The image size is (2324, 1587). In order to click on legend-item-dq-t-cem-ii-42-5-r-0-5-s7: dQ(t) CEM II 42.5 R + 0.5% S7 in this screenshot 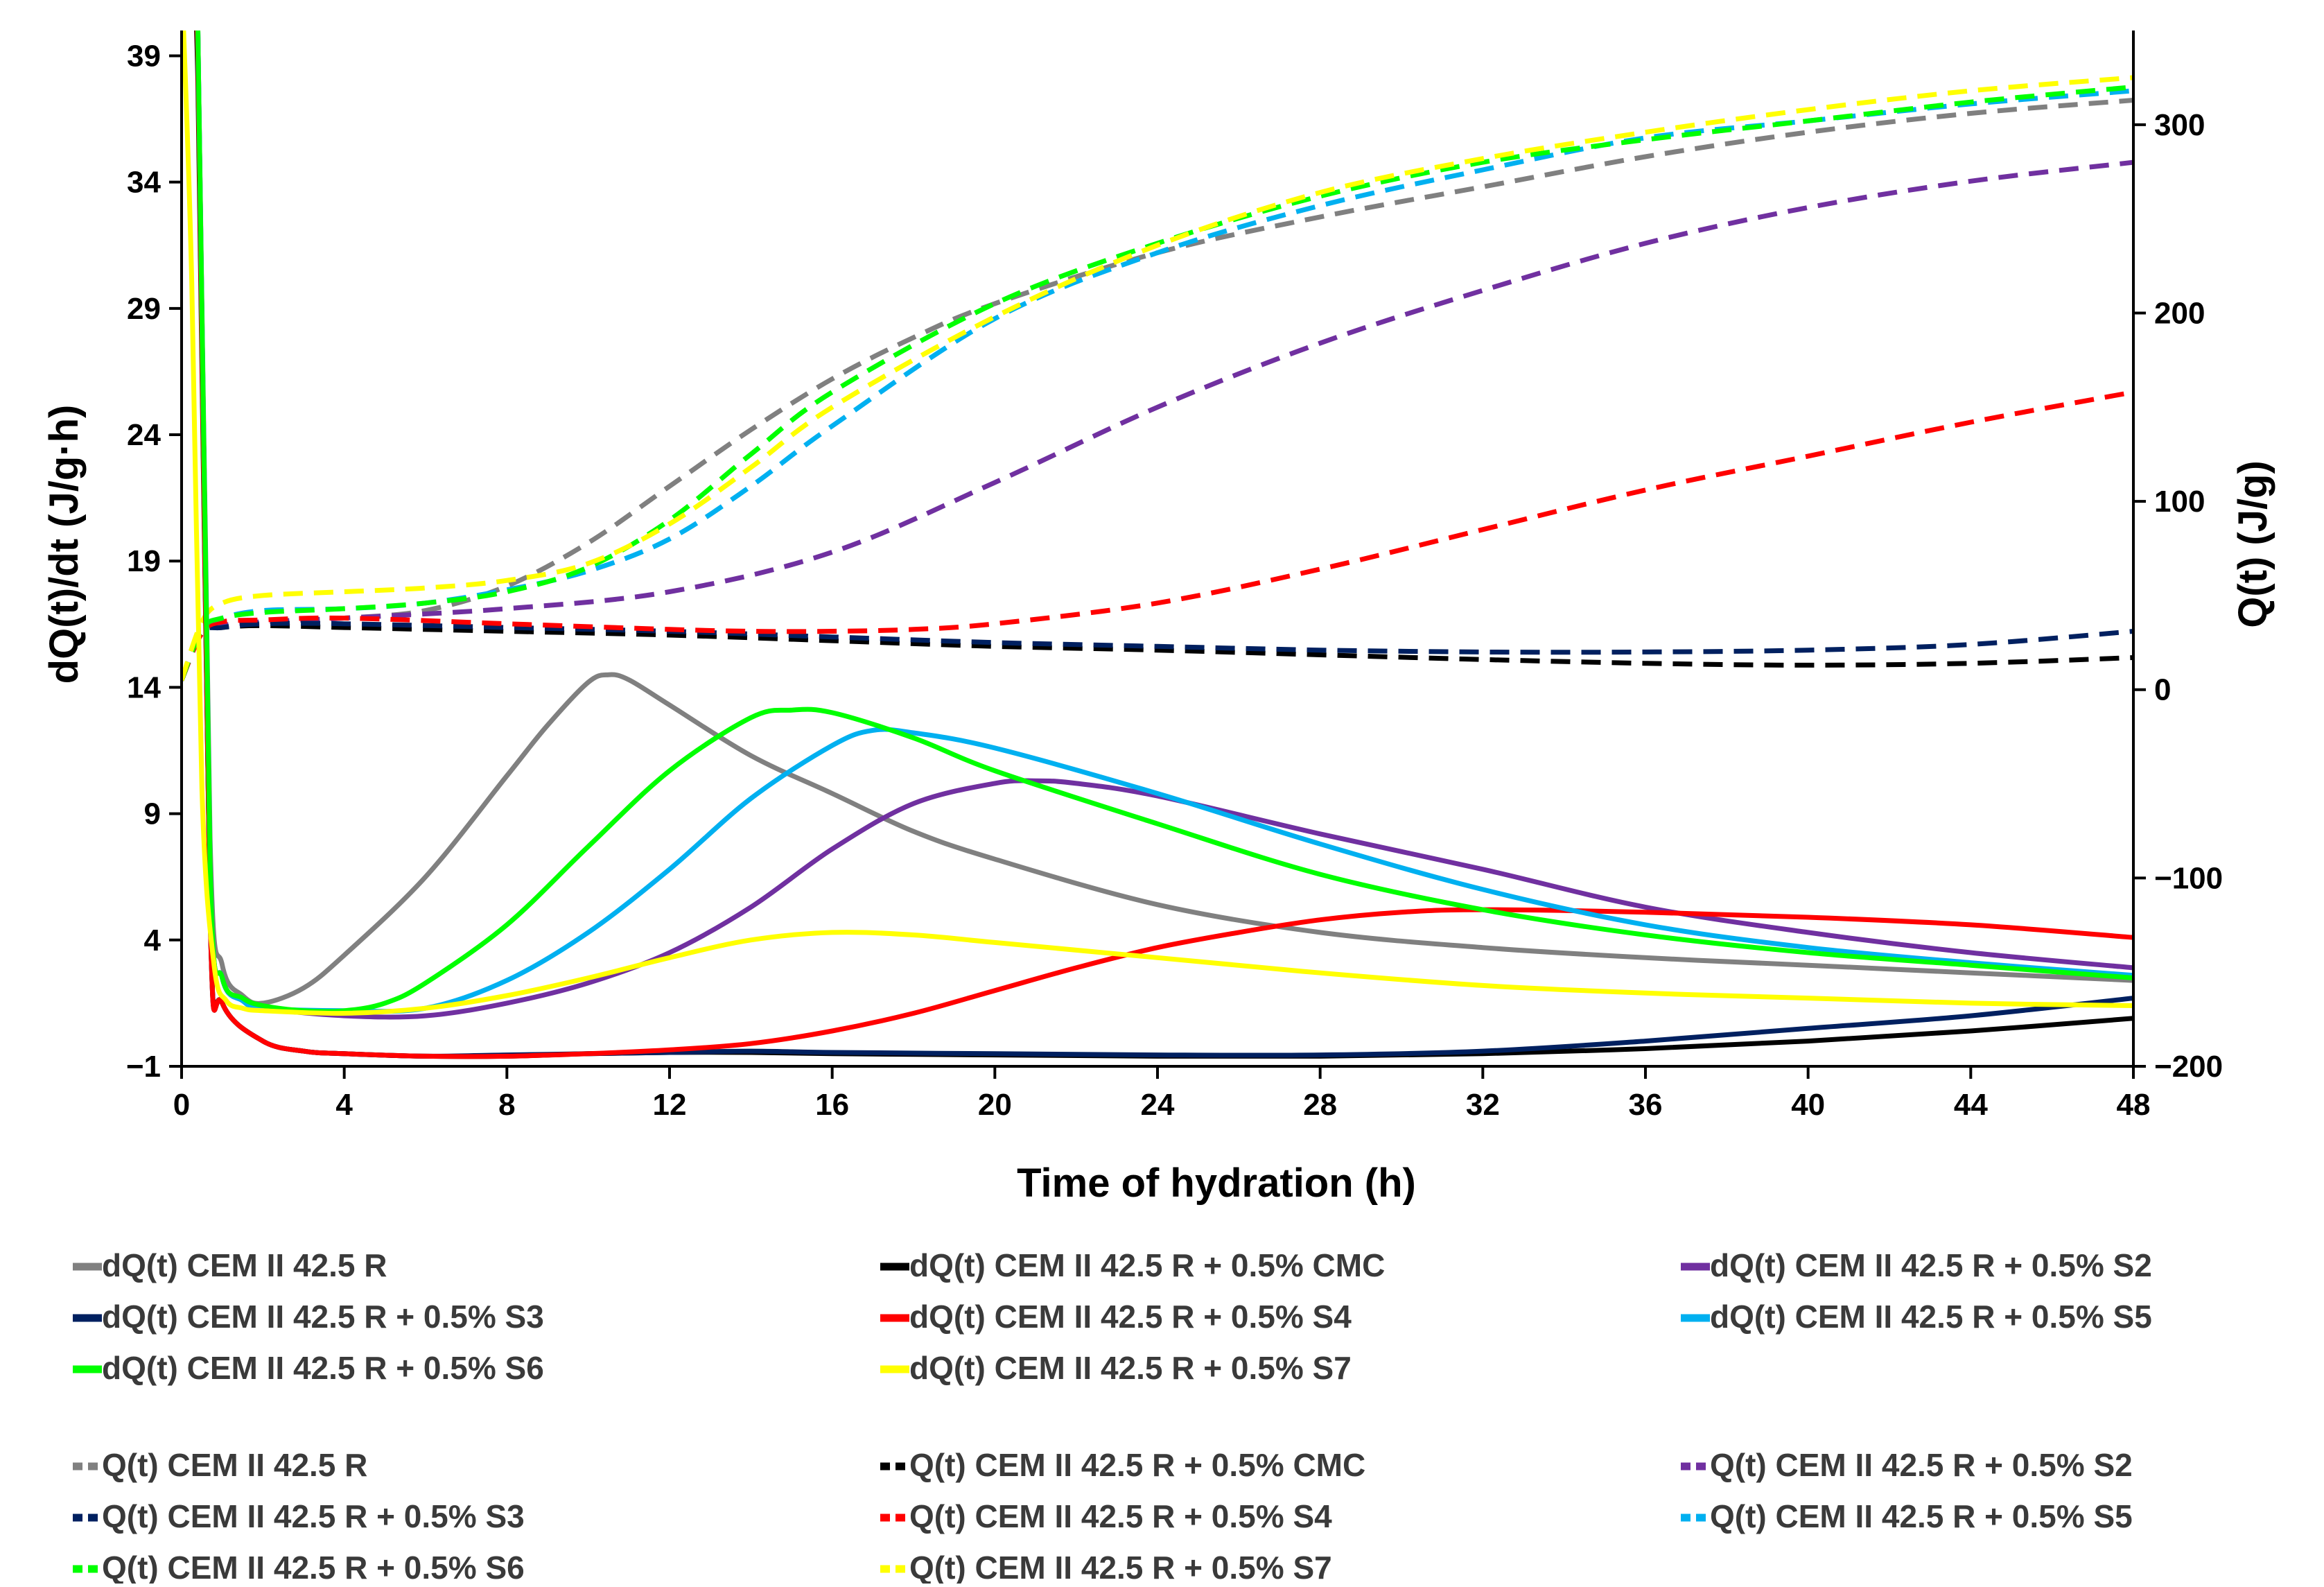, I will do `click(1116, 1368)`.